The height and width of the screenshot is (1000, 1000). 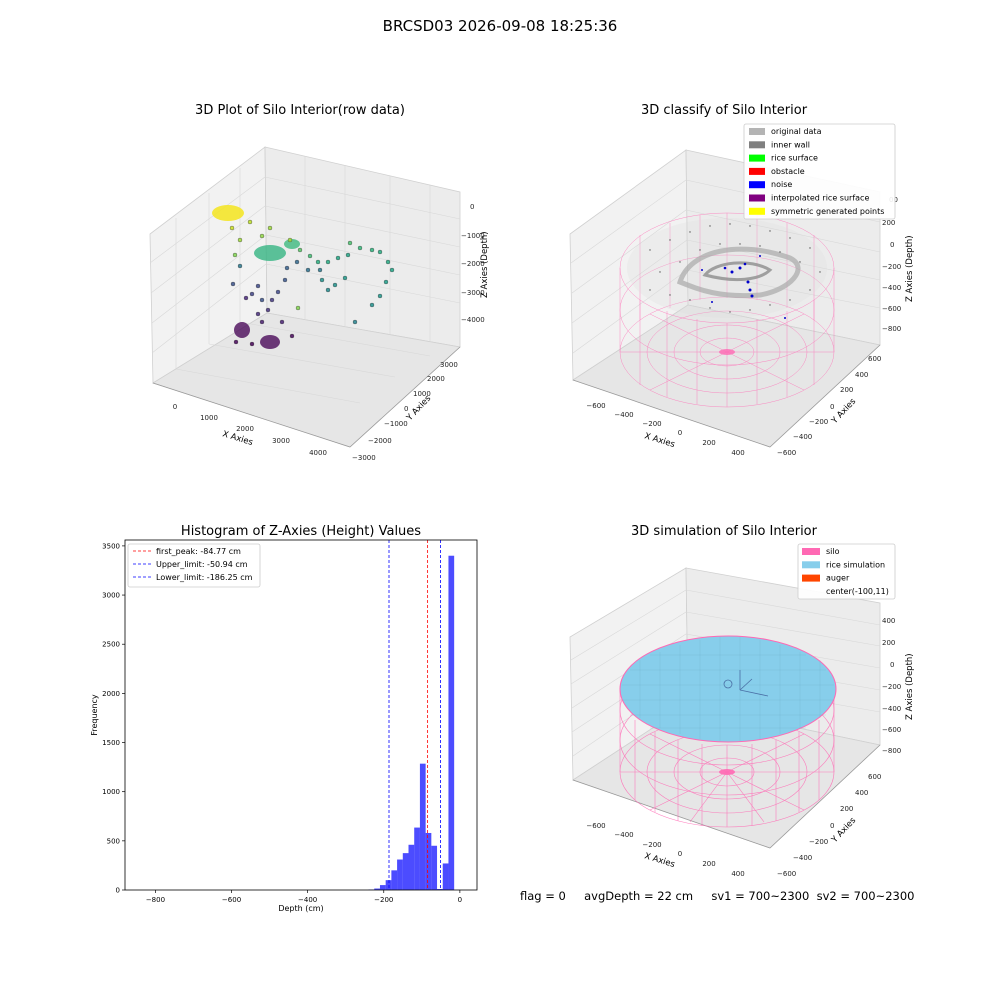 I want to click on classify-z-tick: −600, so click(x=891, y=309).